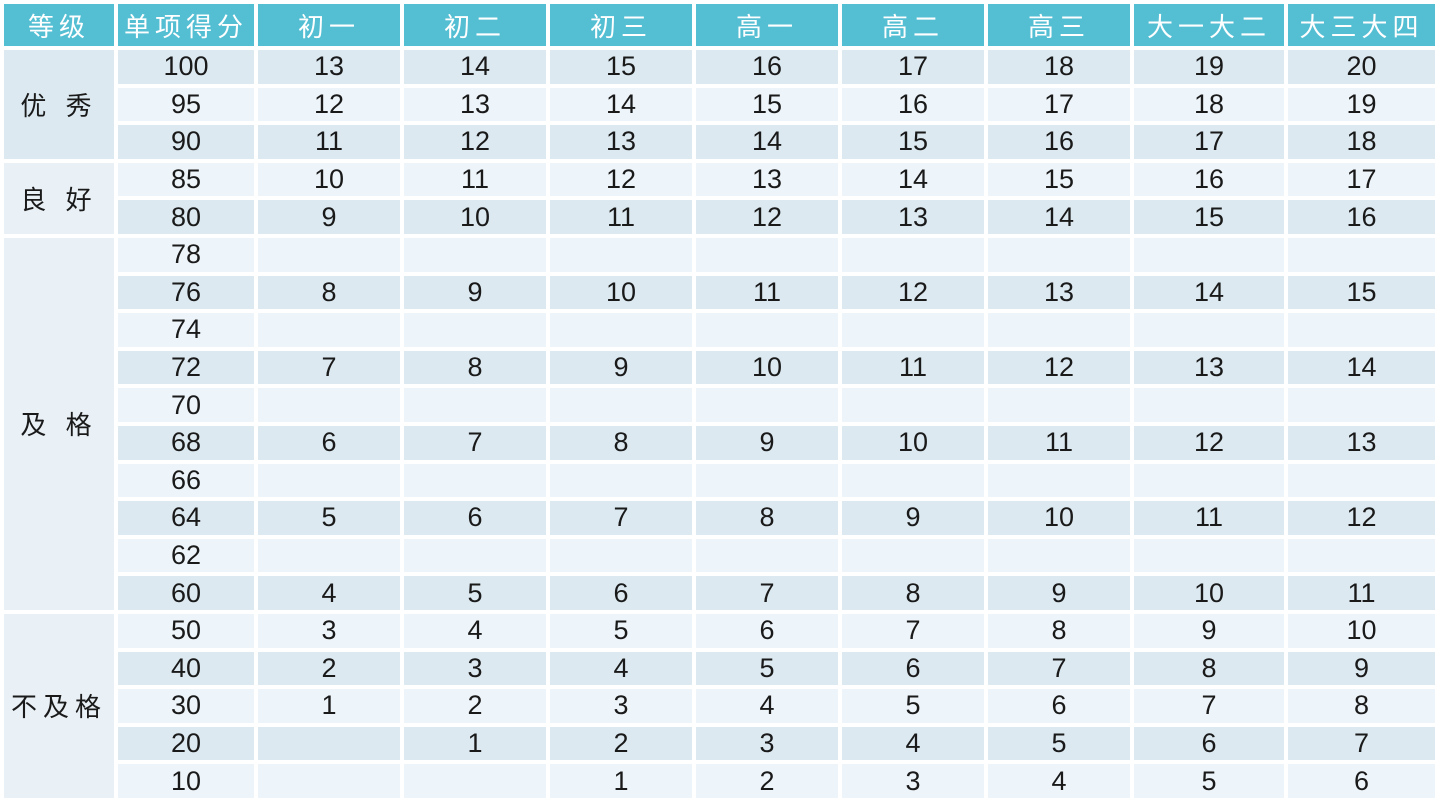 The image size is (1439, 802). What do you see at coordinates (621, 25) in the screenshot?
I see `header-junior-3: 初三` at bounding box center [621, 25].